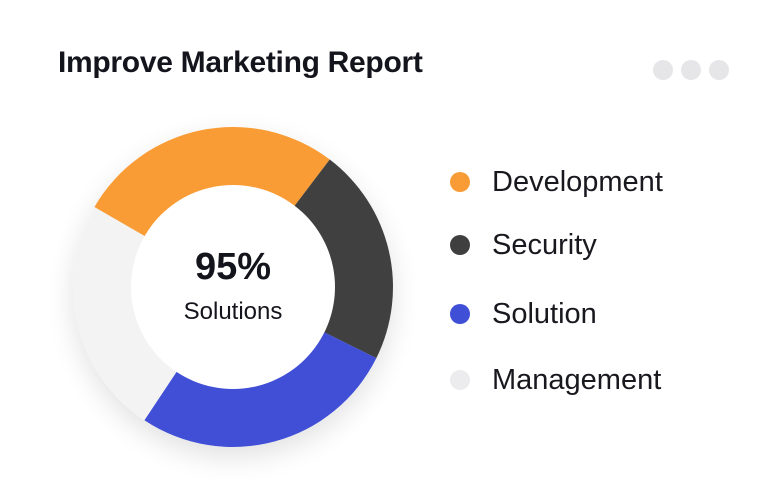 The image size is (775, 496). I want to click on center-label: Solutions, so click(233, 311).